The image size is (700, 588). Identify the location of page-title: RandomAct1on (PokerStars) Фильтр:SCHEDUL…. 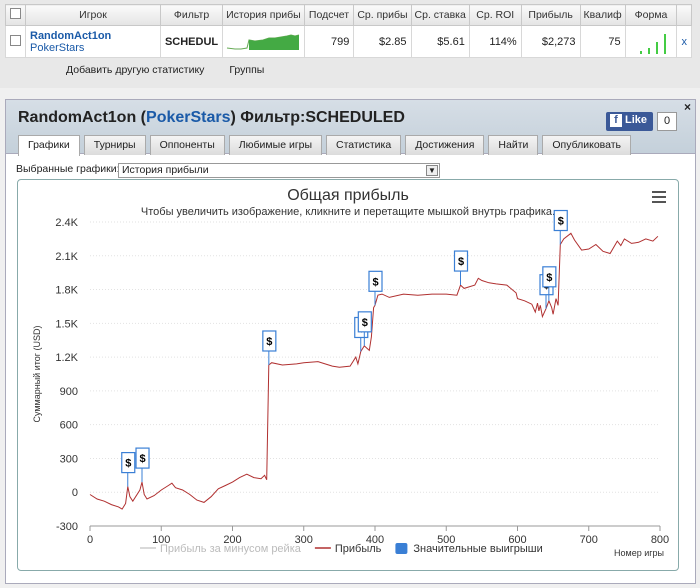
(211, 117).